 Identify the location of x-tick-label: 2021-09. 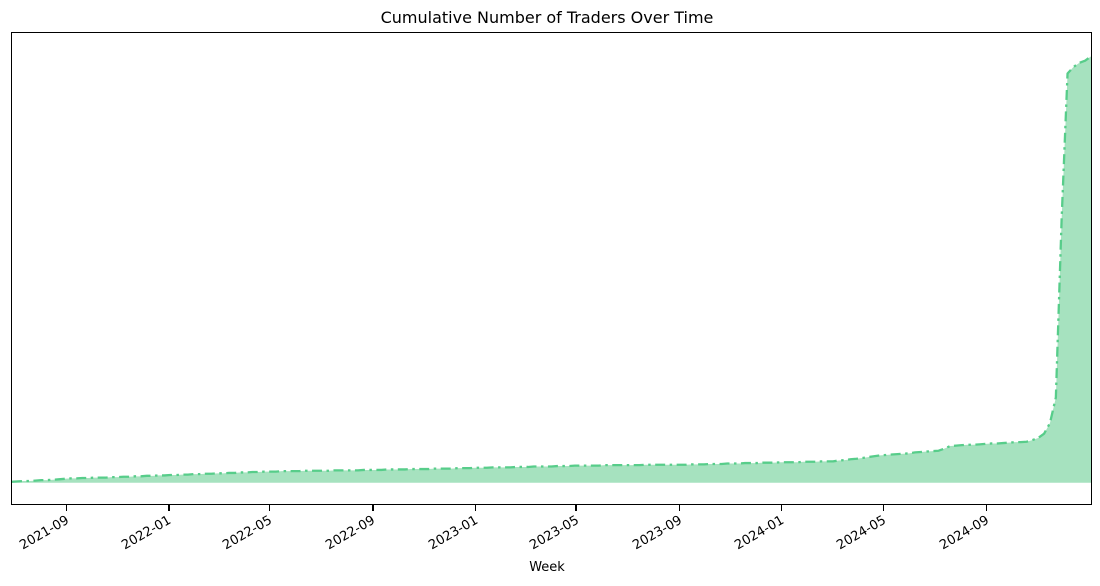
(44, 533).